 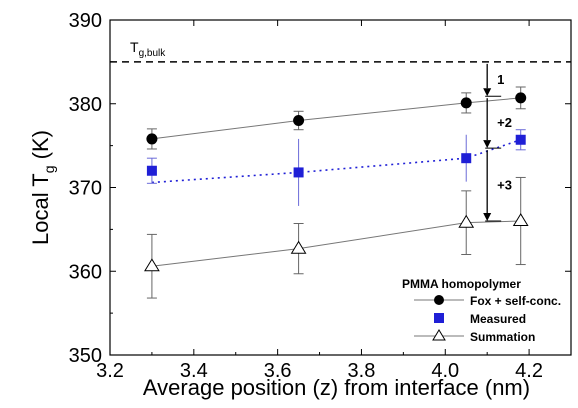 What do you see at coordinates (278, 371) in the screenshot?
I see `x-tick-label: 3.6` at bounding box center [278, 371].